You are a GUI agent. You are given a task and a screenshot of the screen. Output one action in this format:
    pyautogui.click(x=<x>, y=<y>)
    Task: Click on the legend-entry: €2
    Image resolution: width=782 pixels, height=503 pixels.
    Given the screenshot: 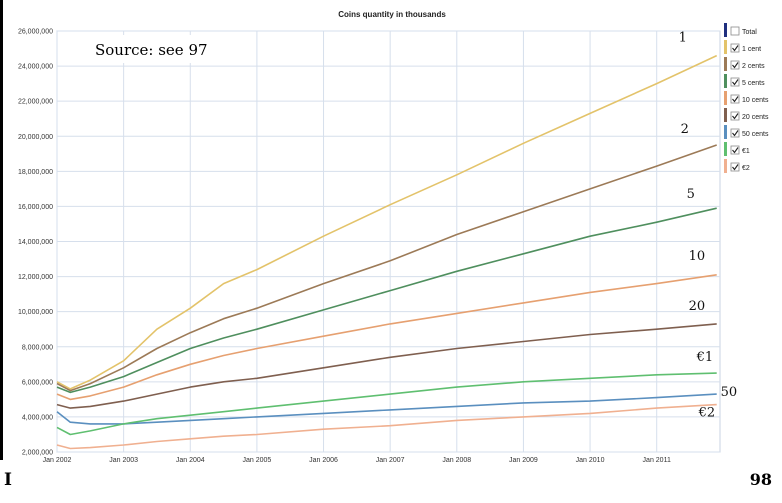 What is the action you would take?
    pyautogui.click(x=746, y=168)
    